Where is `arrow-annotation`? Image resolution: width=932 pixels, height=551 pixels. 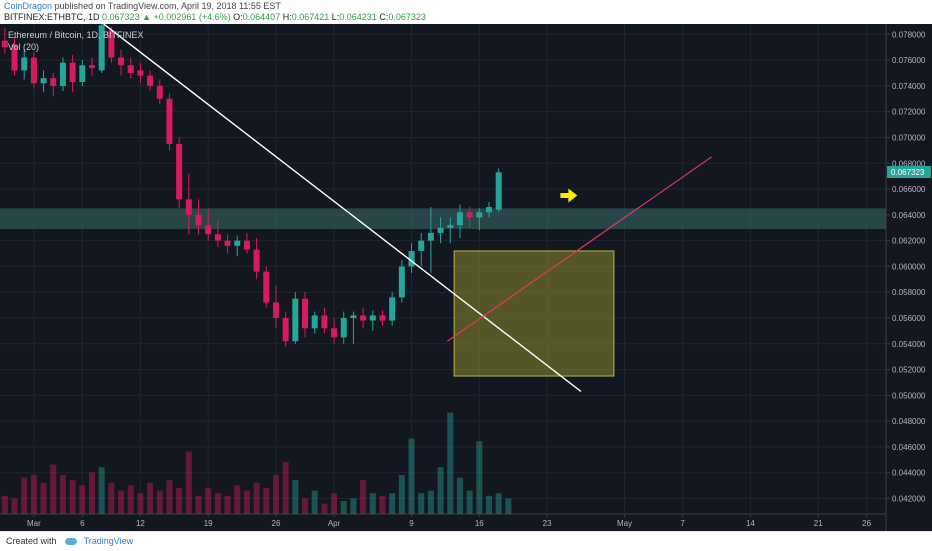 arrow-annotation is located at coordinates (569, 195).